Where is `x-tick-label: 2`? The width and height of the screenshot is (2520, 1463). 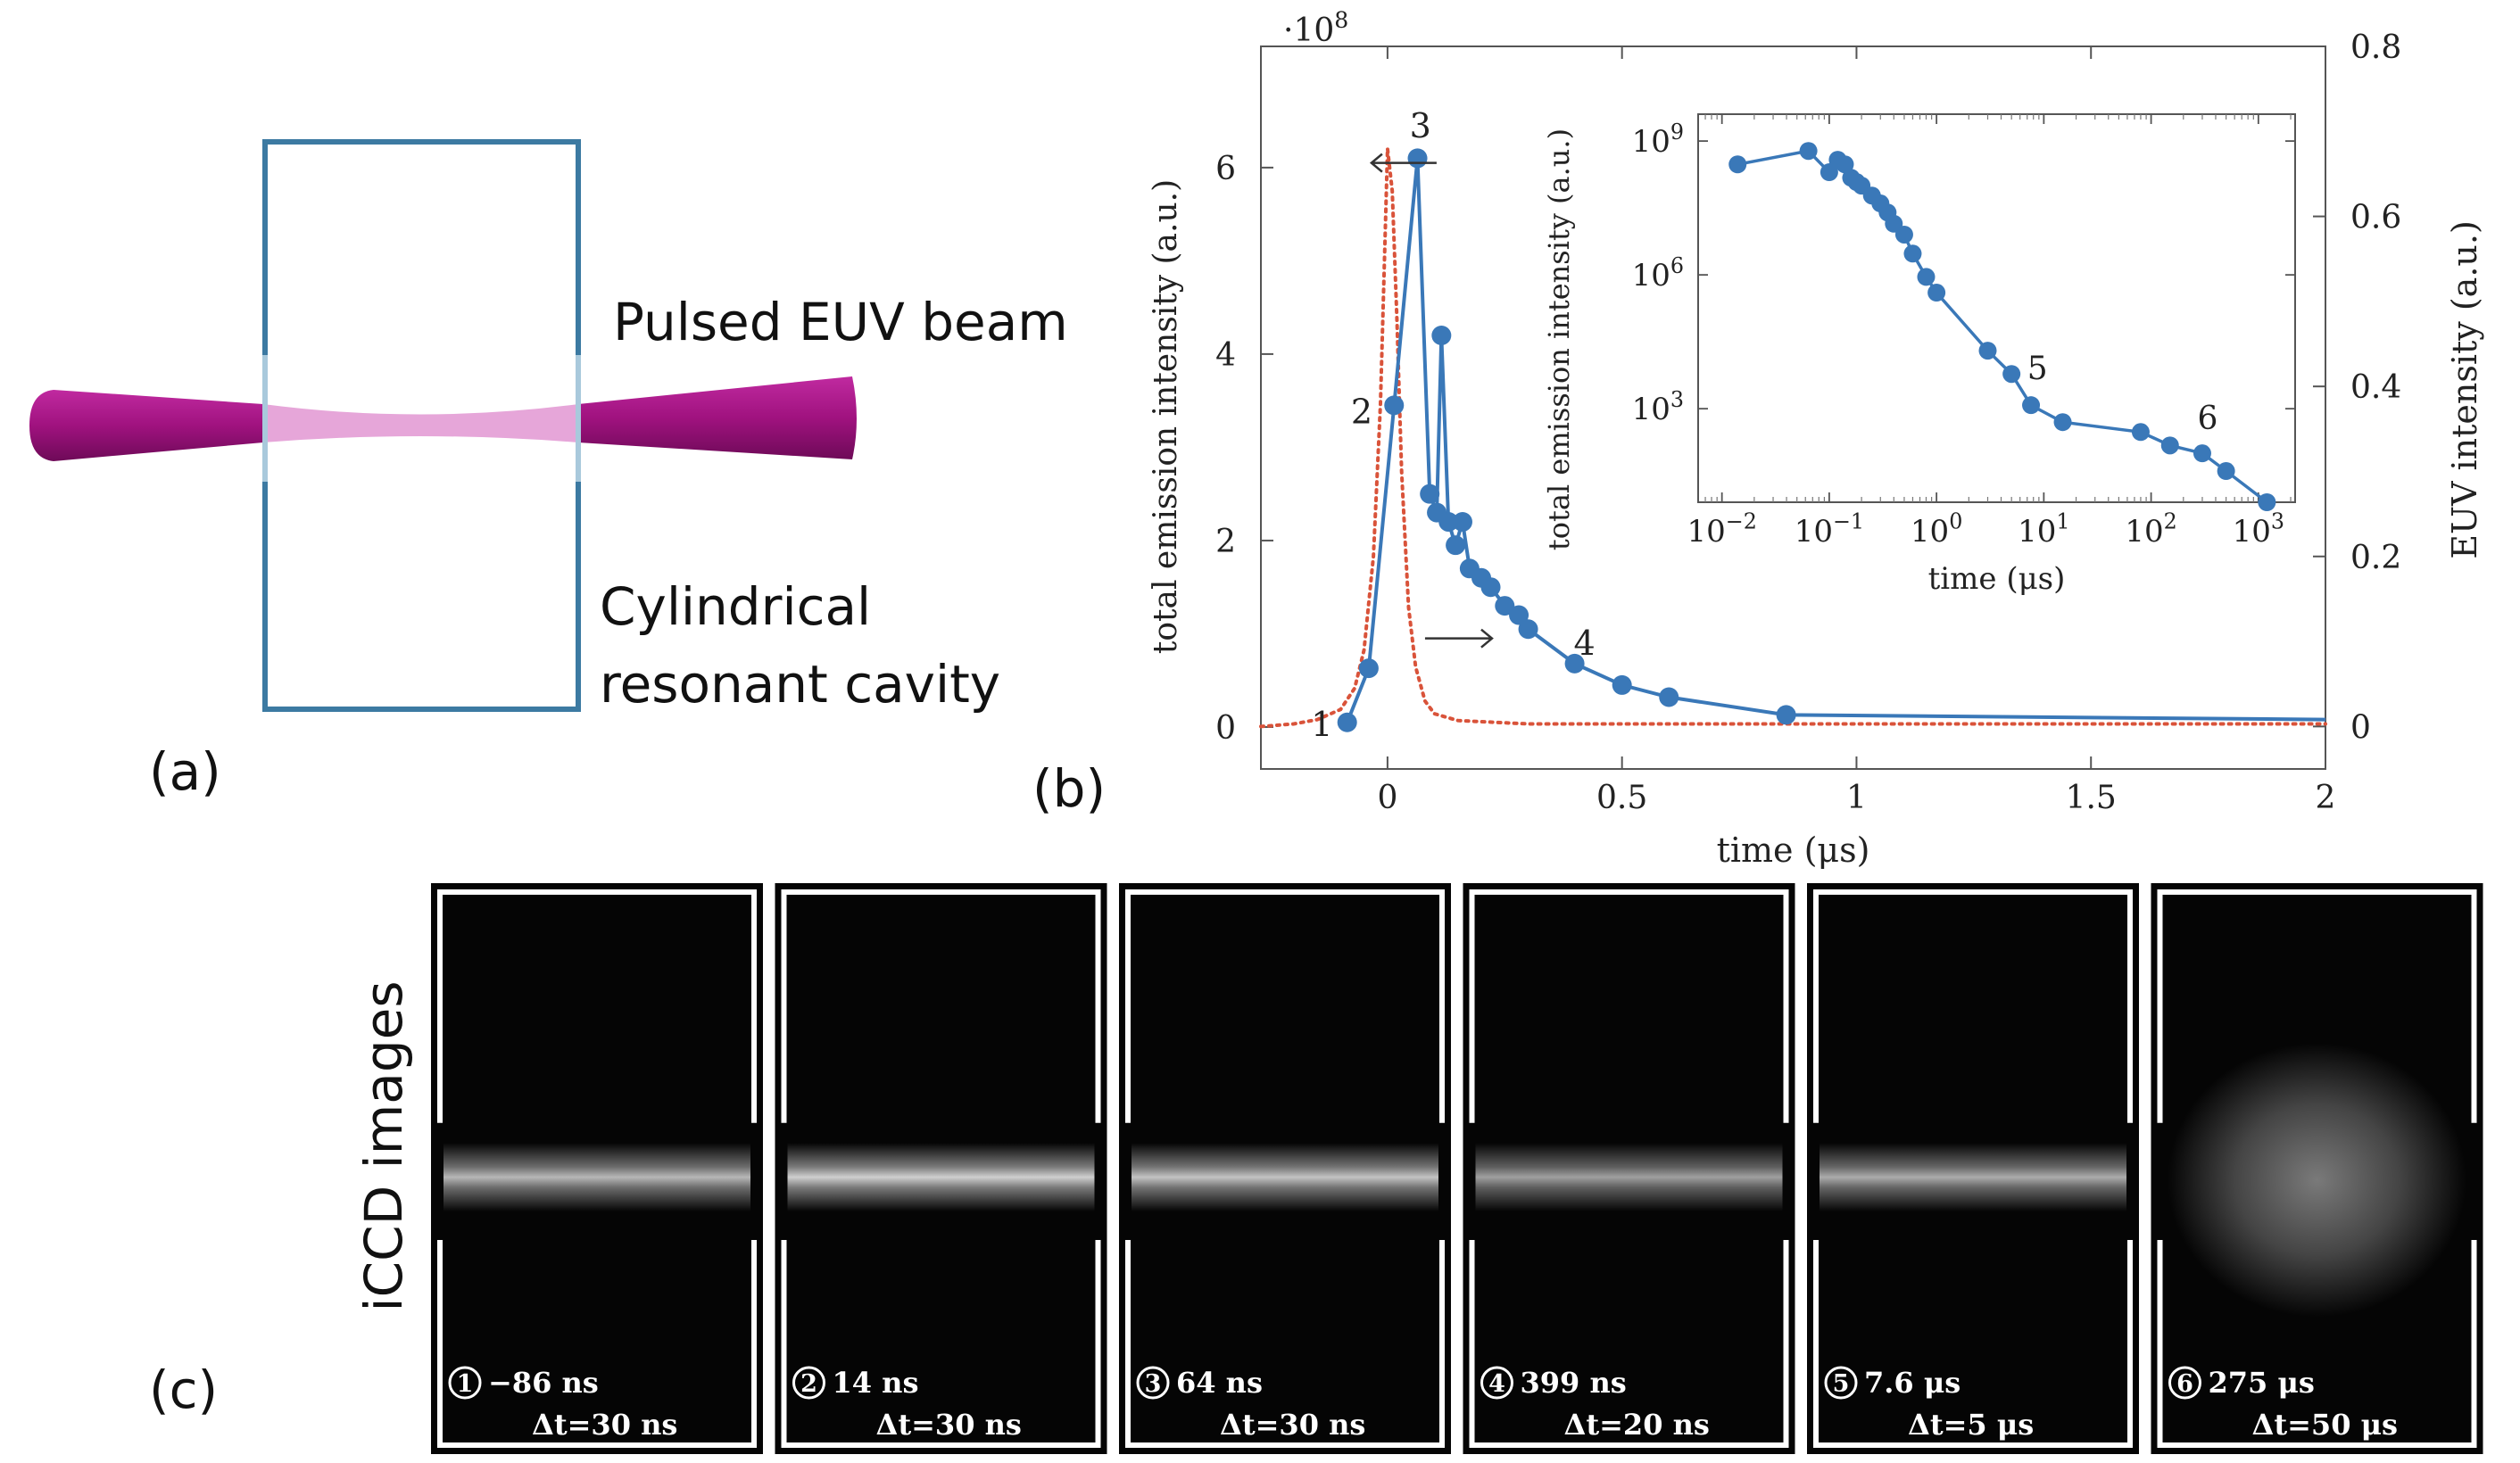
x-tick-label: 2 is located at coordinates (2326, 798).